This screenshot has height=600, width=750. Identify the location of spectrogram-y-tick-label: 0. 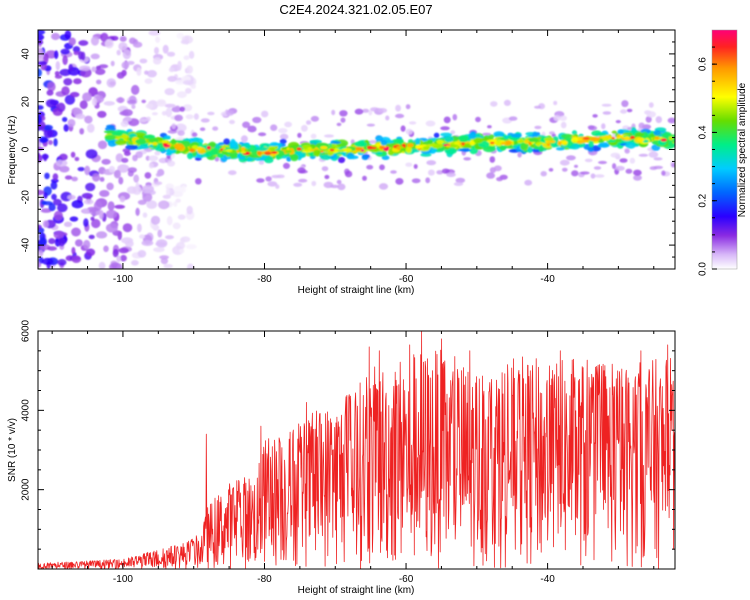
(26, 149).